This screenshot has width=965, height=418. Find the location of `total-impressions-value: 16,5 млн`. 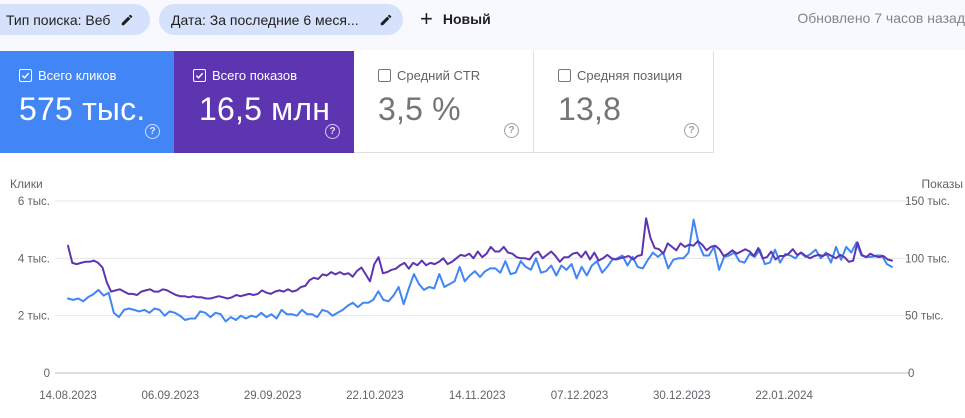

total-impressions-value: 16,5 млн is located at coordinates (265, 109).